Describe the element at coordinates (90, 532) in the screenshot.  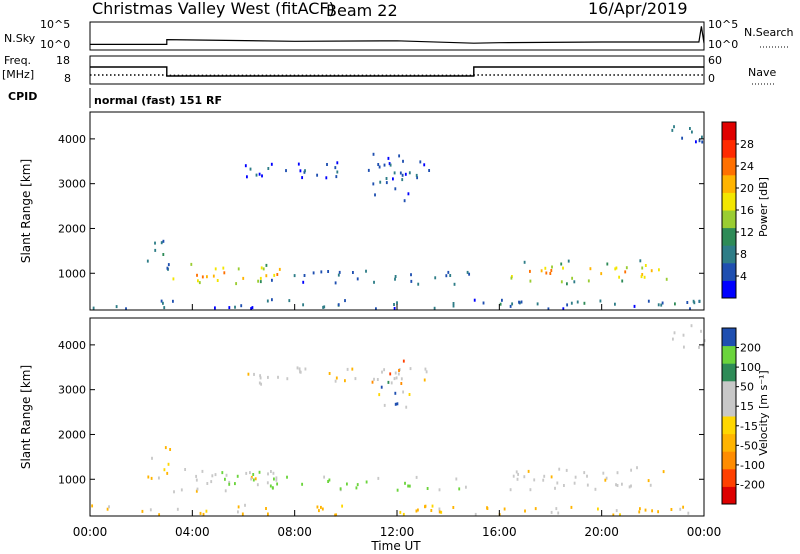
I see `x-tick-label: 00:00` at that location.